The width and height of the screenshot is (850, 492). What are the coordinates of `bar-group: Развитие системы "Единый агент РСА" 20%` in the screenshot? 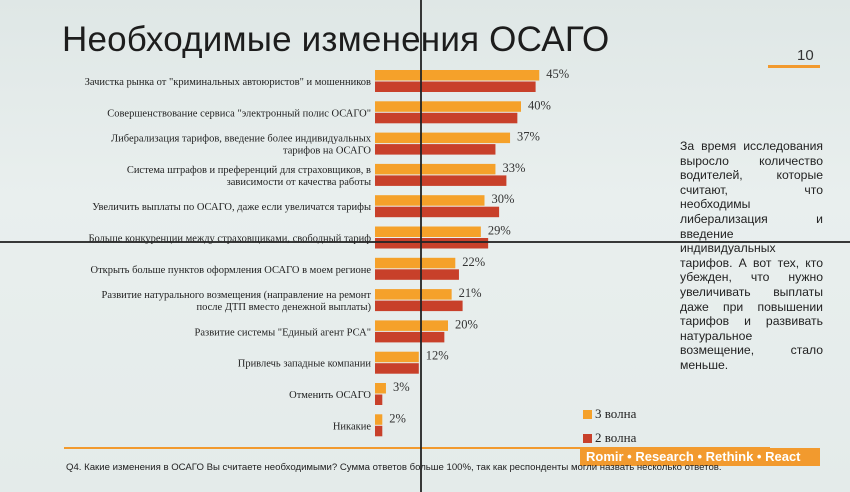 It's located at (336, 330).